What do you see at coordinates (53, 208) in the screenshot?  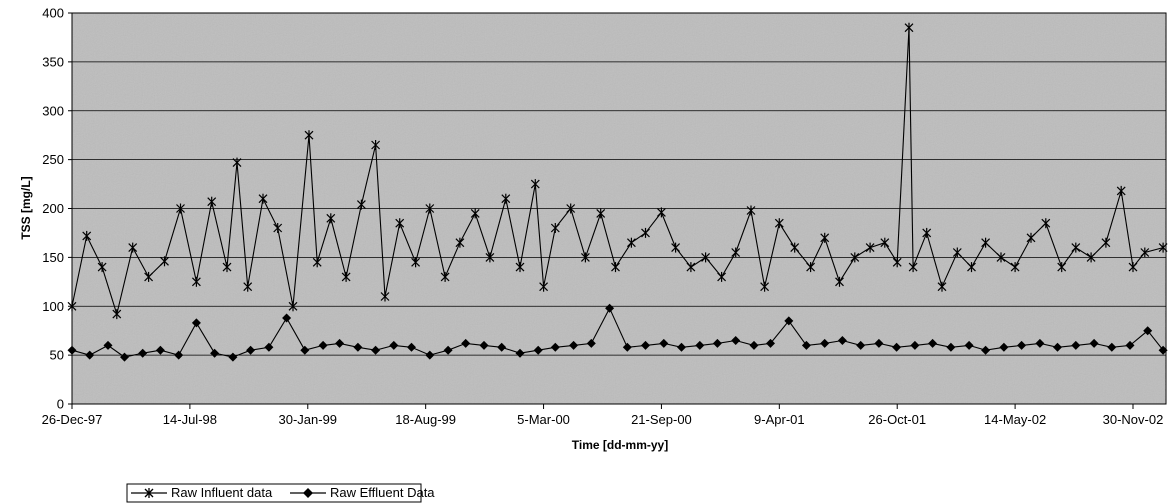 I see `y-tick-label: 200` at bounding box center [53, 208].